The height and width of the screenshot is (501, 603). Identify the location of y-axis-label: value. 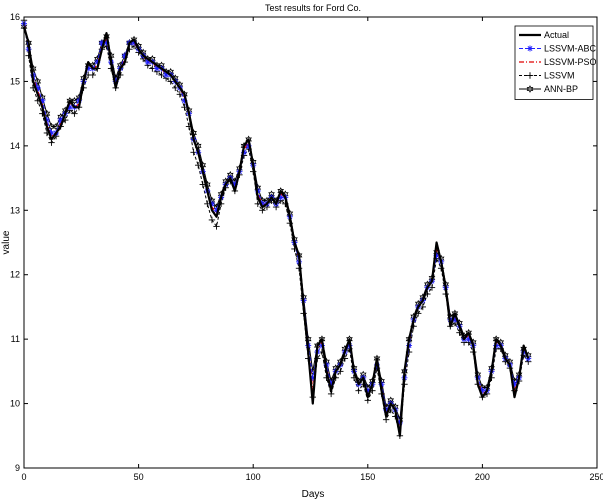
(6, 242).